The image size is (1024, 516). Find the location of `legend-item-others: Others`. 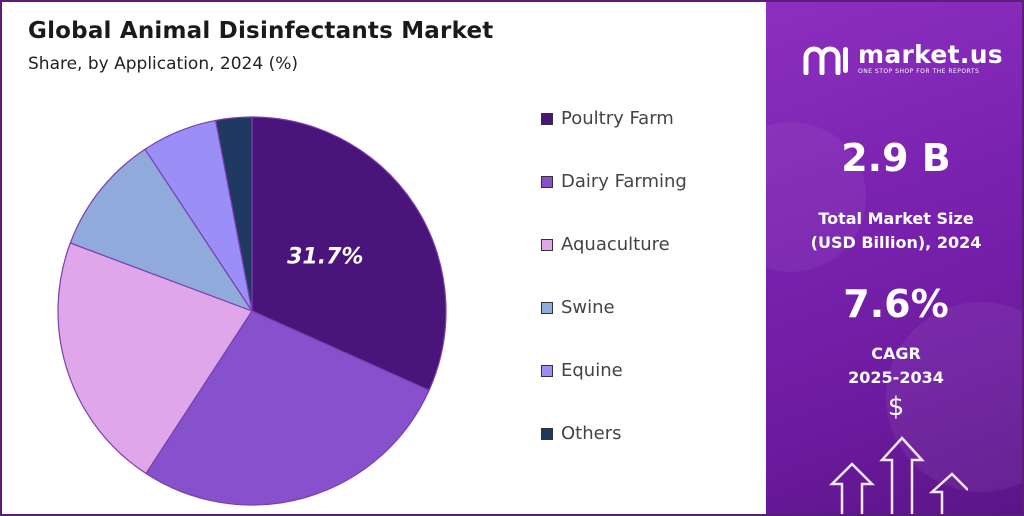

legend-item-others: Others is located at coordinates (581, 433).